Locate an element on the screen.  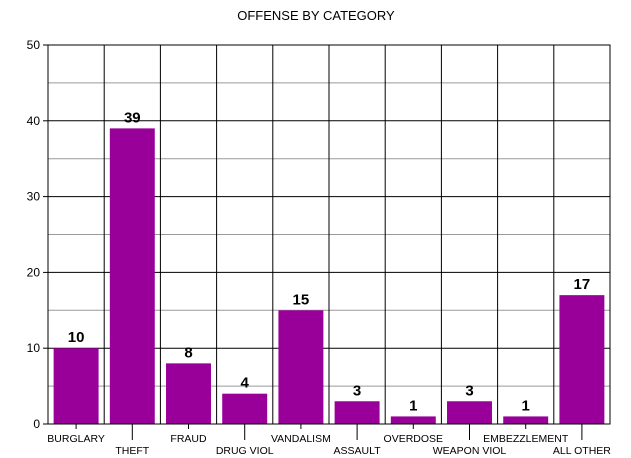
x-tick-label: OVERDOSE is located at coordinates (414, 439).